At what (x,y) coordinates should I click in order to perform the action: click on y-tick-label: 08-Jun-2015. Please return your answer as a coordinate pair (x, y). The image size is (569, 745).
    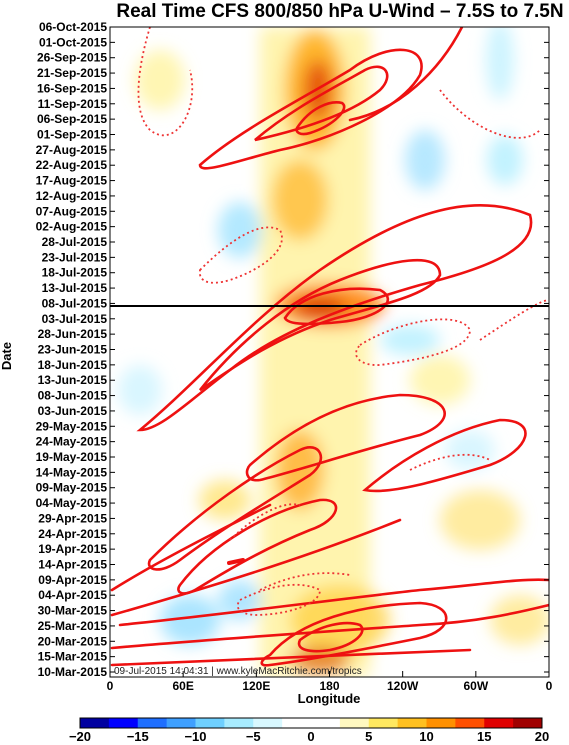
    Looking at the image, I should click on (73, 396).